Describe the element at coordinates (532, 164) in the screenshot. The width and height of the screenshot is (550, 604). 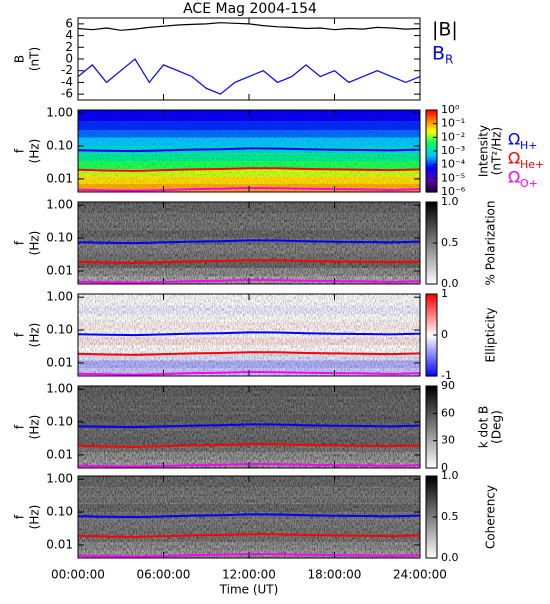
I see `legend-subscript: He+` at that location.